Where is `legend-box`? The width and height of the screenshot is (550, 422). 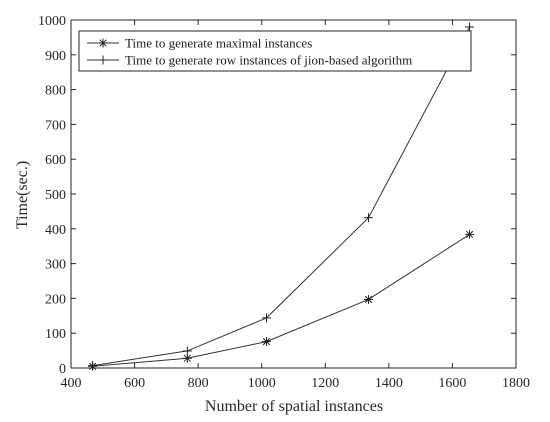 legend-box is located at coordinates (275, 51).